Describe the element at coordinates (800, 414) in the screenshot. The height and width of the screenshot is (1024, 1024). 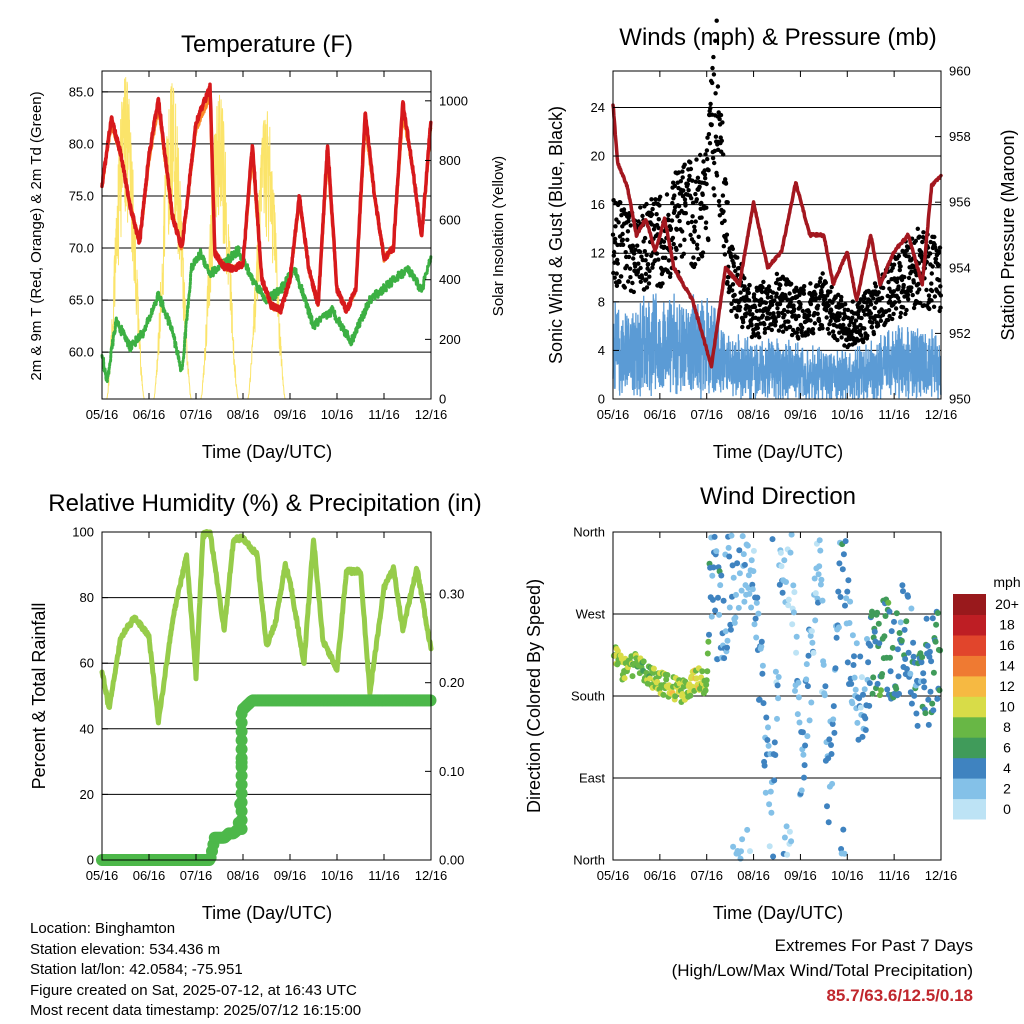
I see `x-tick-label: 09/16` at that location.